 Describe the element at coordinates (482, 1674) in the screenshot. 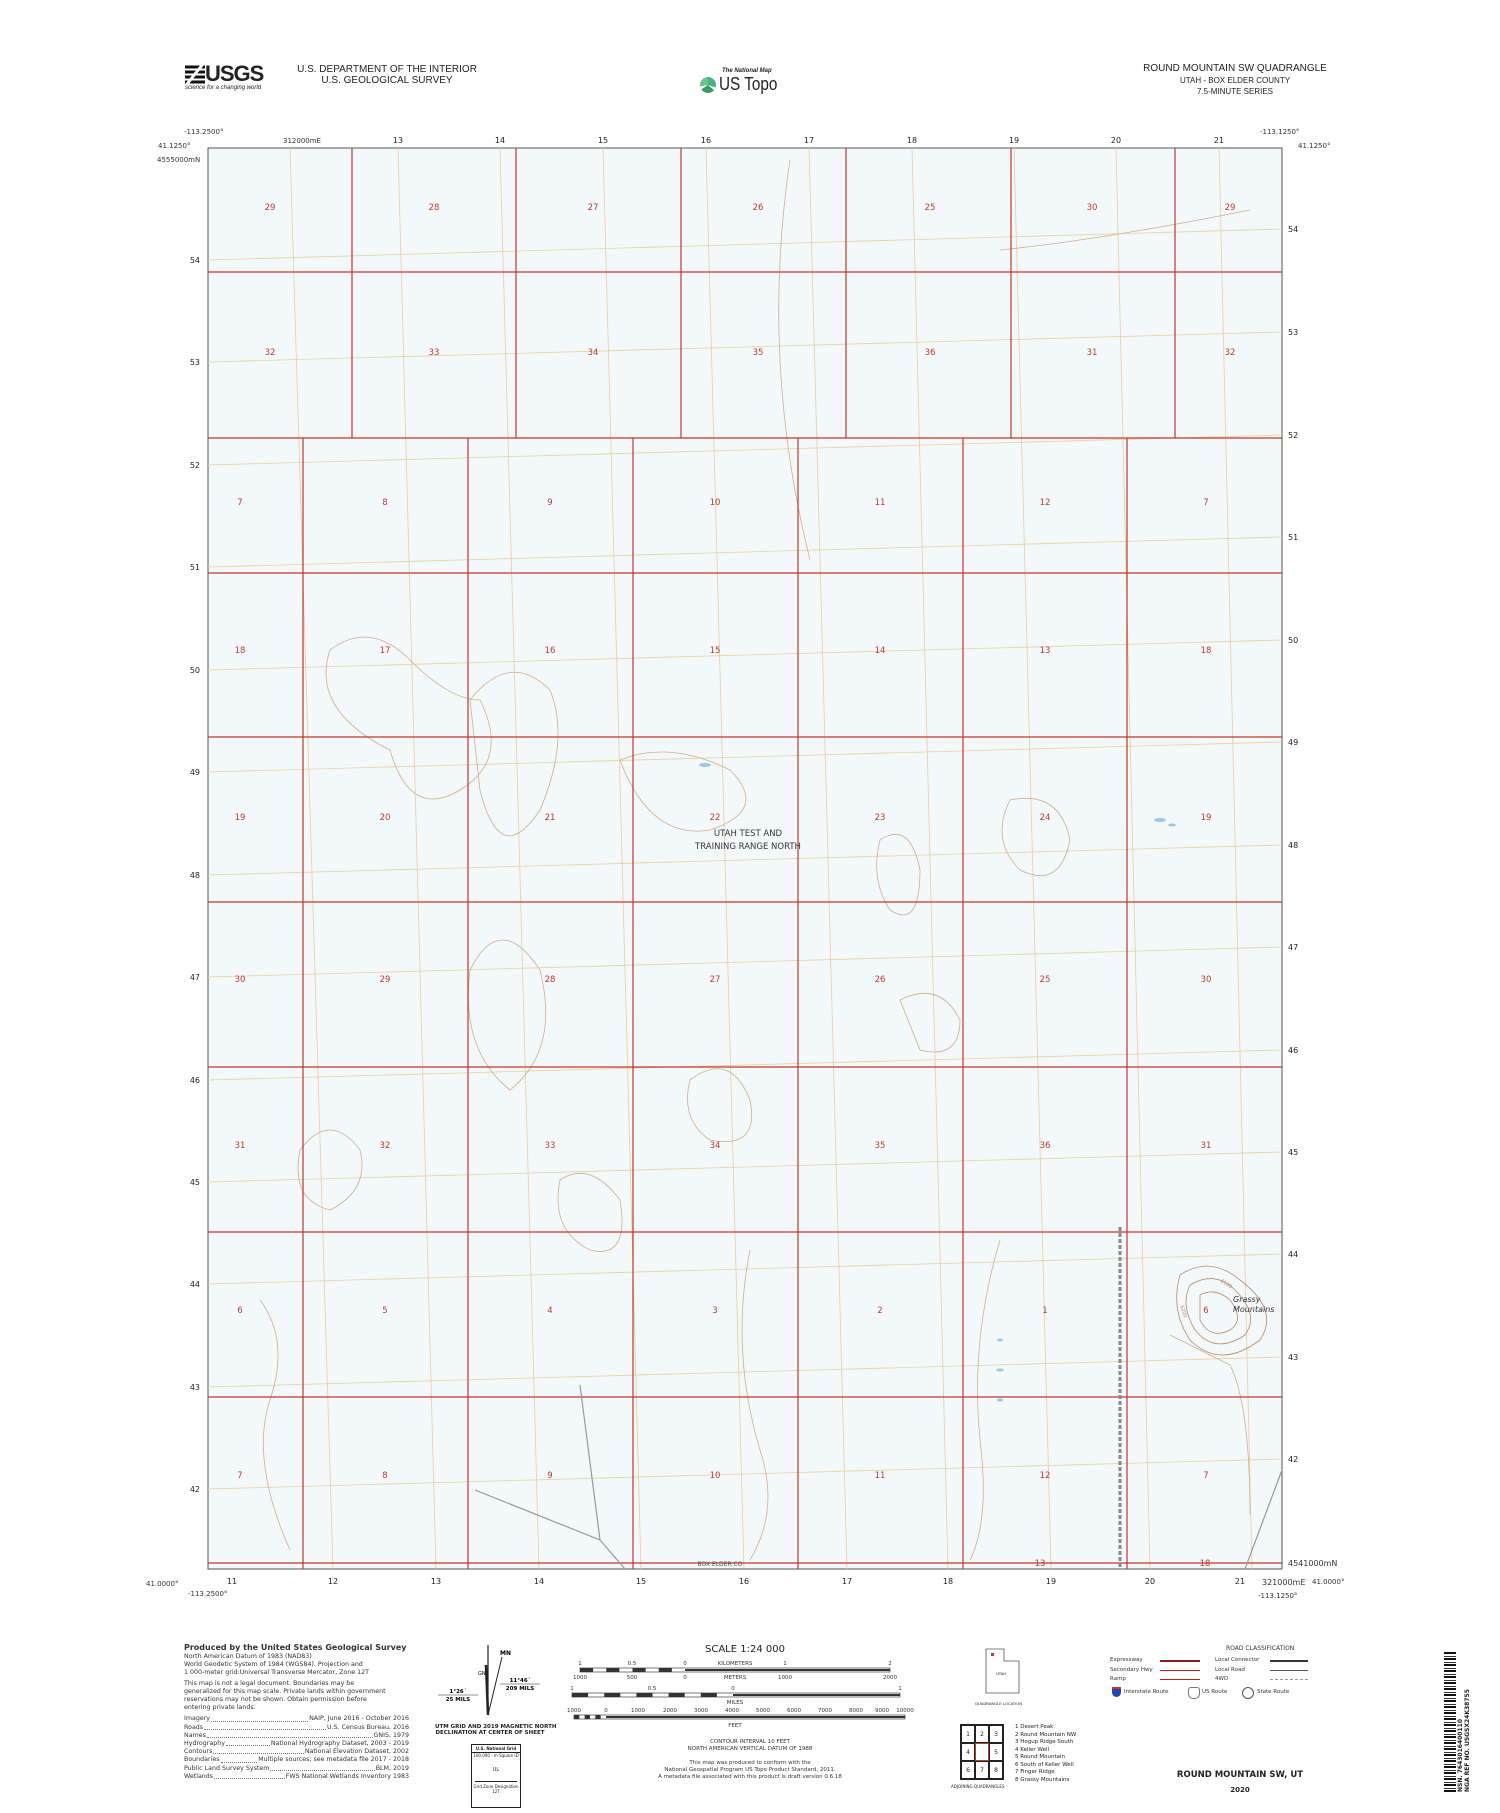

I see `gn-label: GN` at that location.